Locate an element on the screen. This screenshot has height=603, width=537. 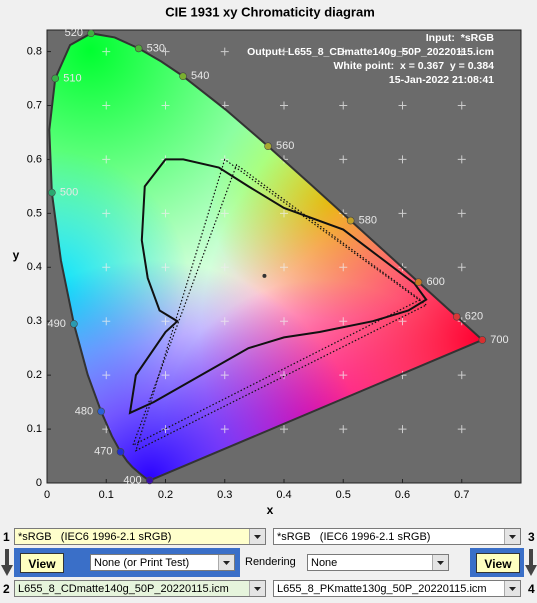
white-point is located at coordinates (264, 275).